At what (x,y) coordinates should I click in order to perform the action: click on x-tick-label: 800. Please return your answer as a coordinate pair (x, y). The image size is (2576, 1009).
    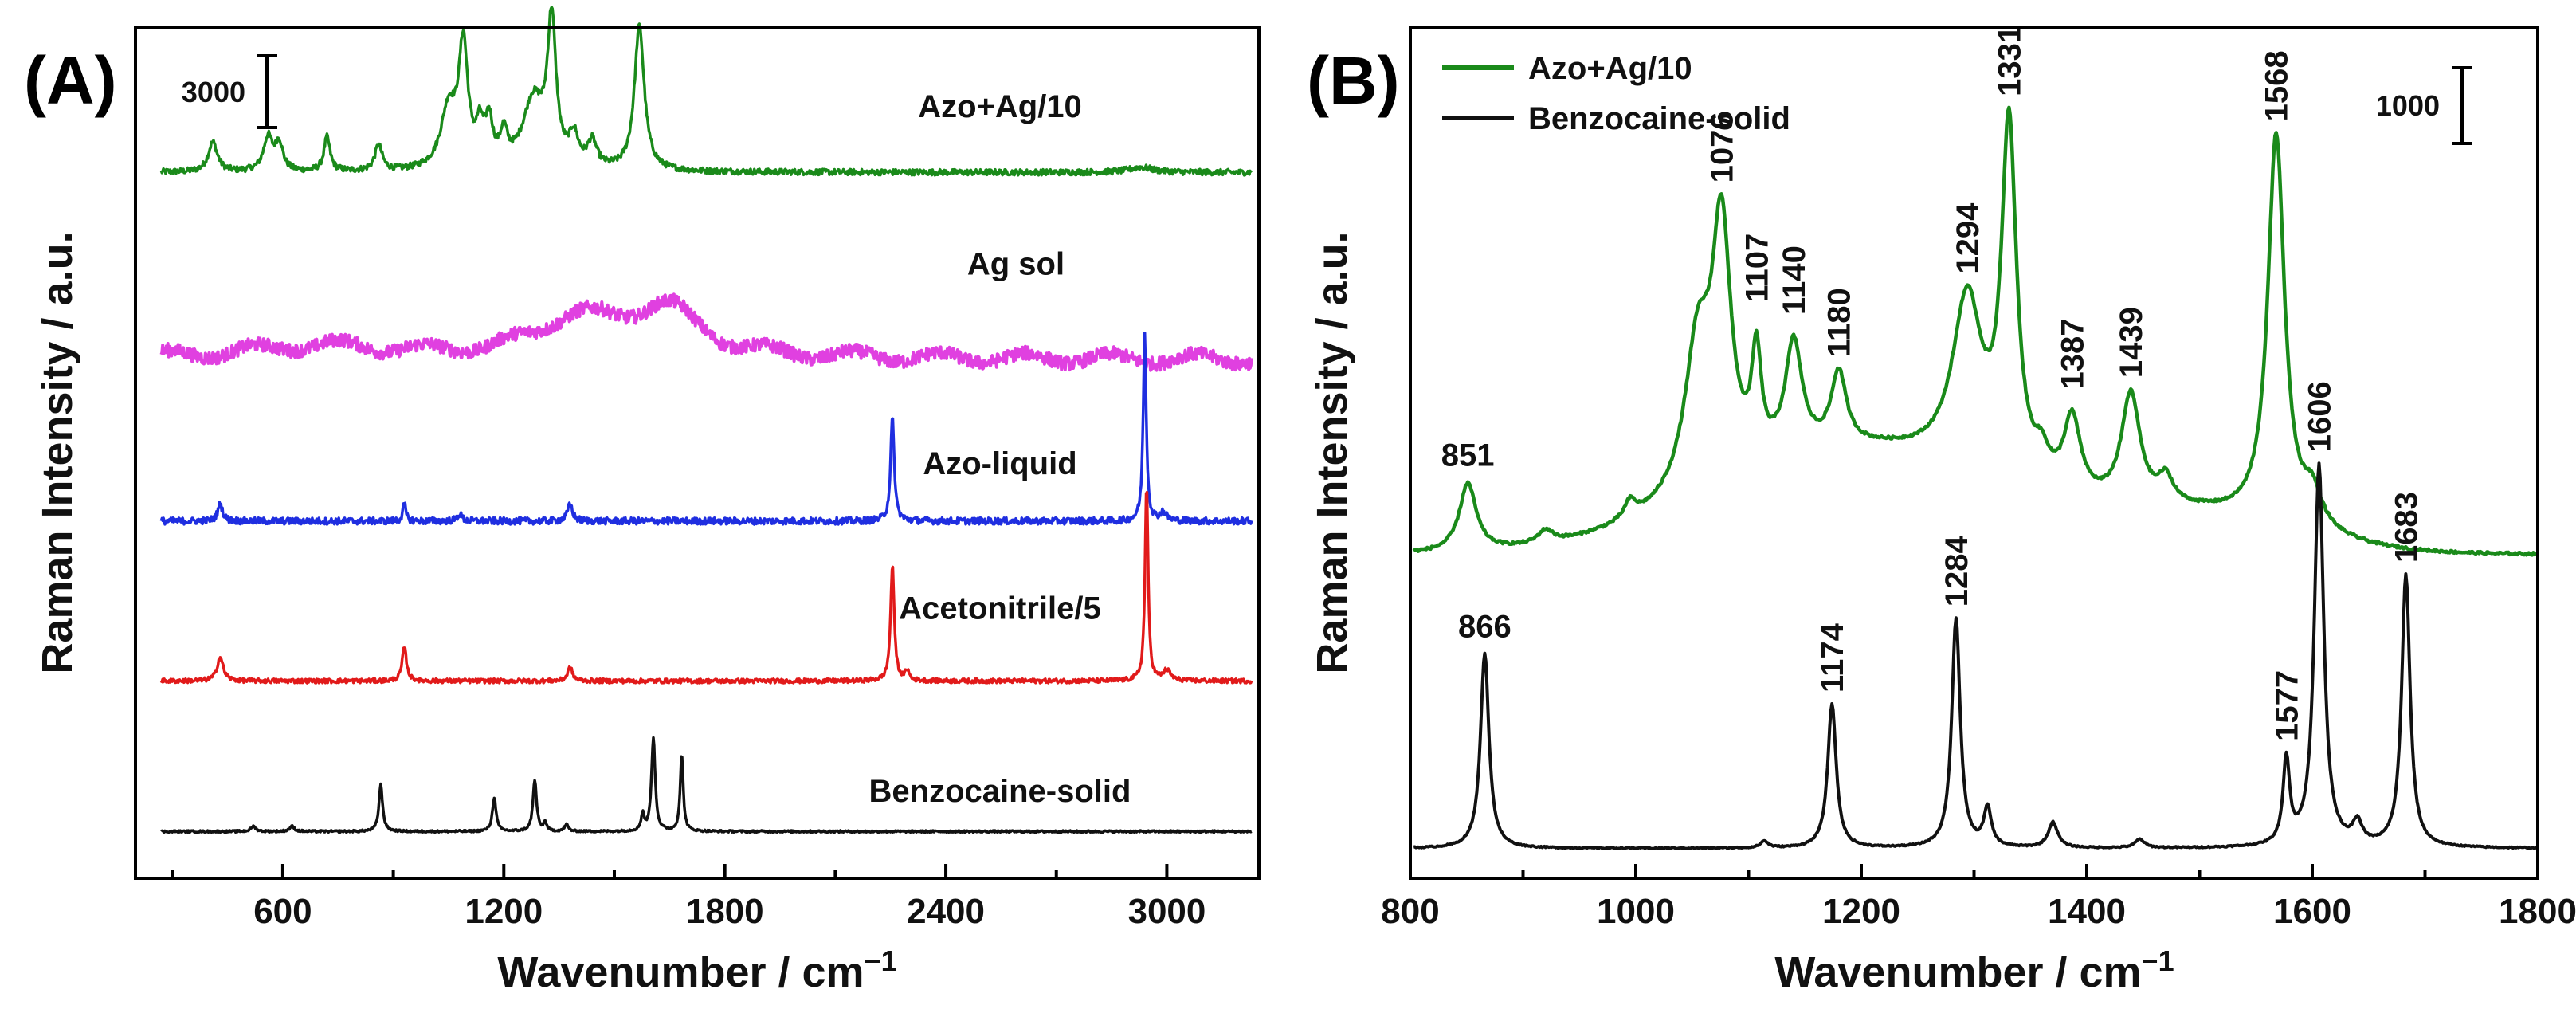
    Looking at the image, I should click on (1410, 911).